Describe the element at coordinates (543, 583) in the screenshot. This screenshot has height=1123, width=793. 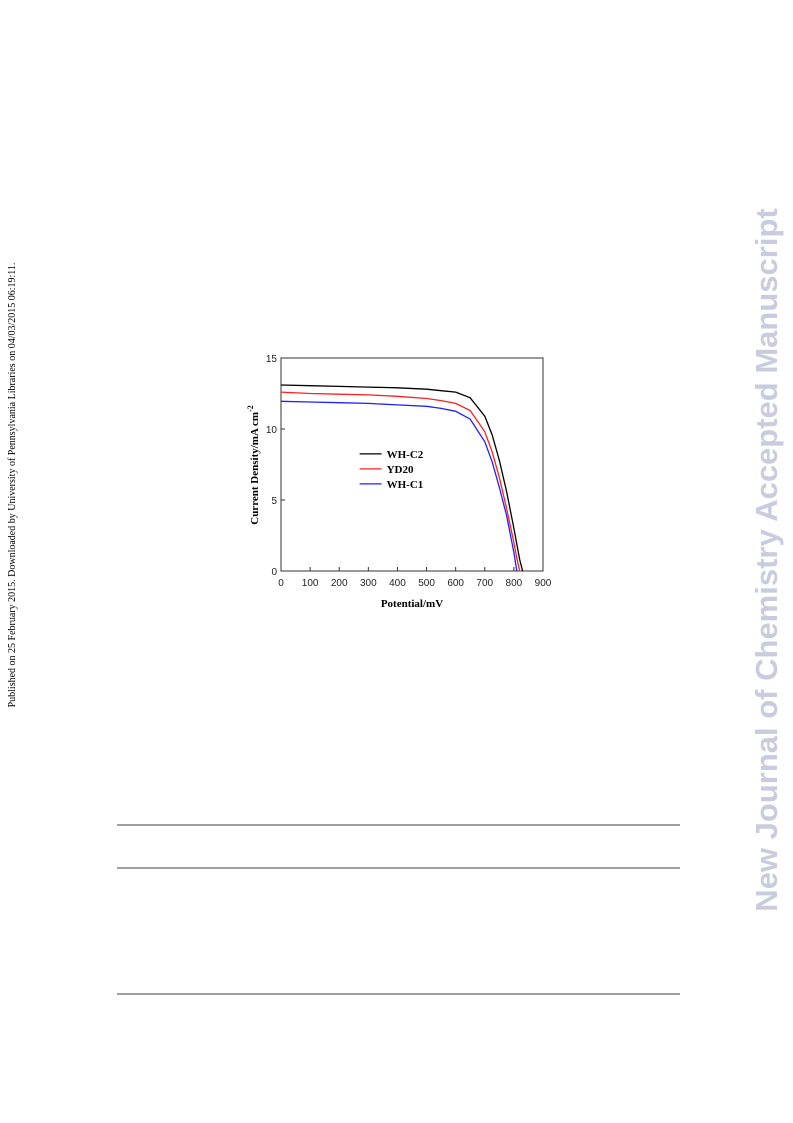
I see `x-tick-label: 900` at that location.